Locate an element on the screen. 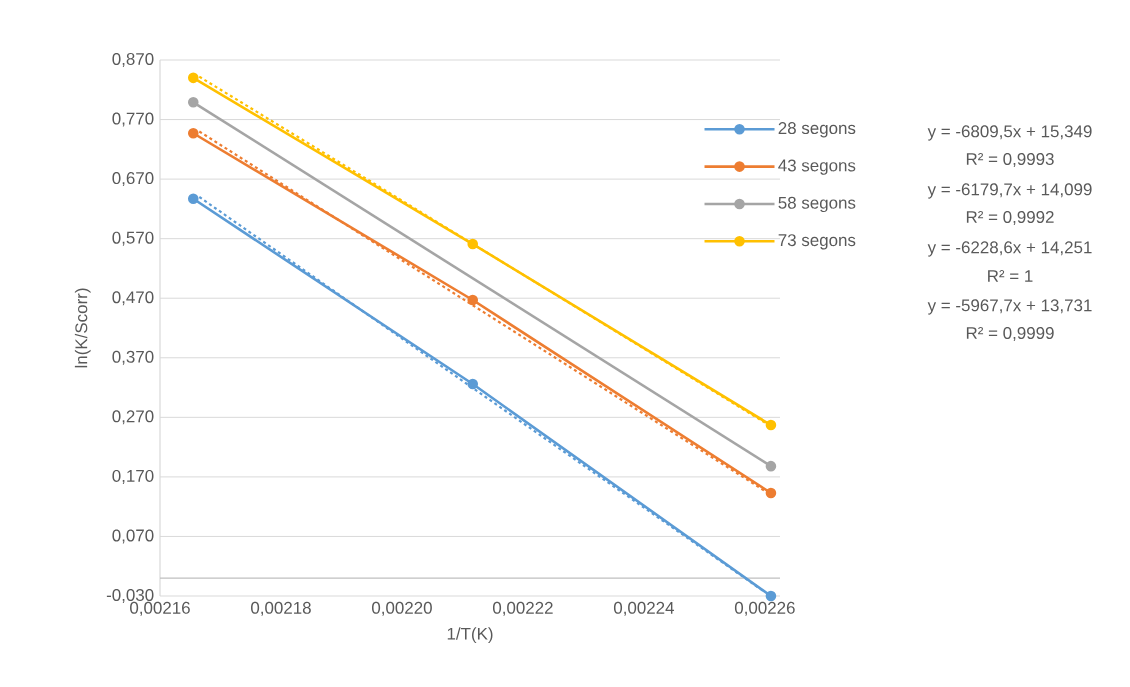 Image resolution: width=1130 pixels, height=687 pixels. text: R² = 0,9992 is located at coordinates (1010, 218).